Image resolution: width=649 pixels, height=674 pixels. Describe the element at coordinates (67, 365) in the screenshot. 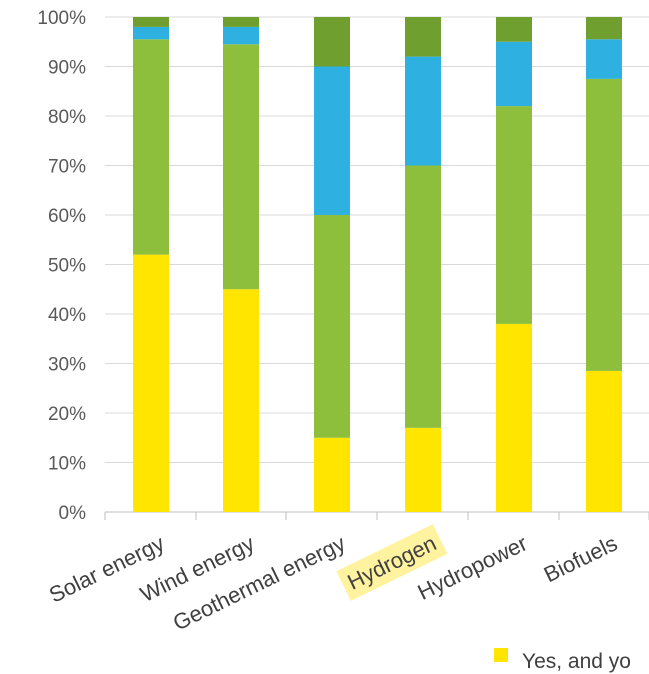

I see `y-tick-label: 30%` at that location.